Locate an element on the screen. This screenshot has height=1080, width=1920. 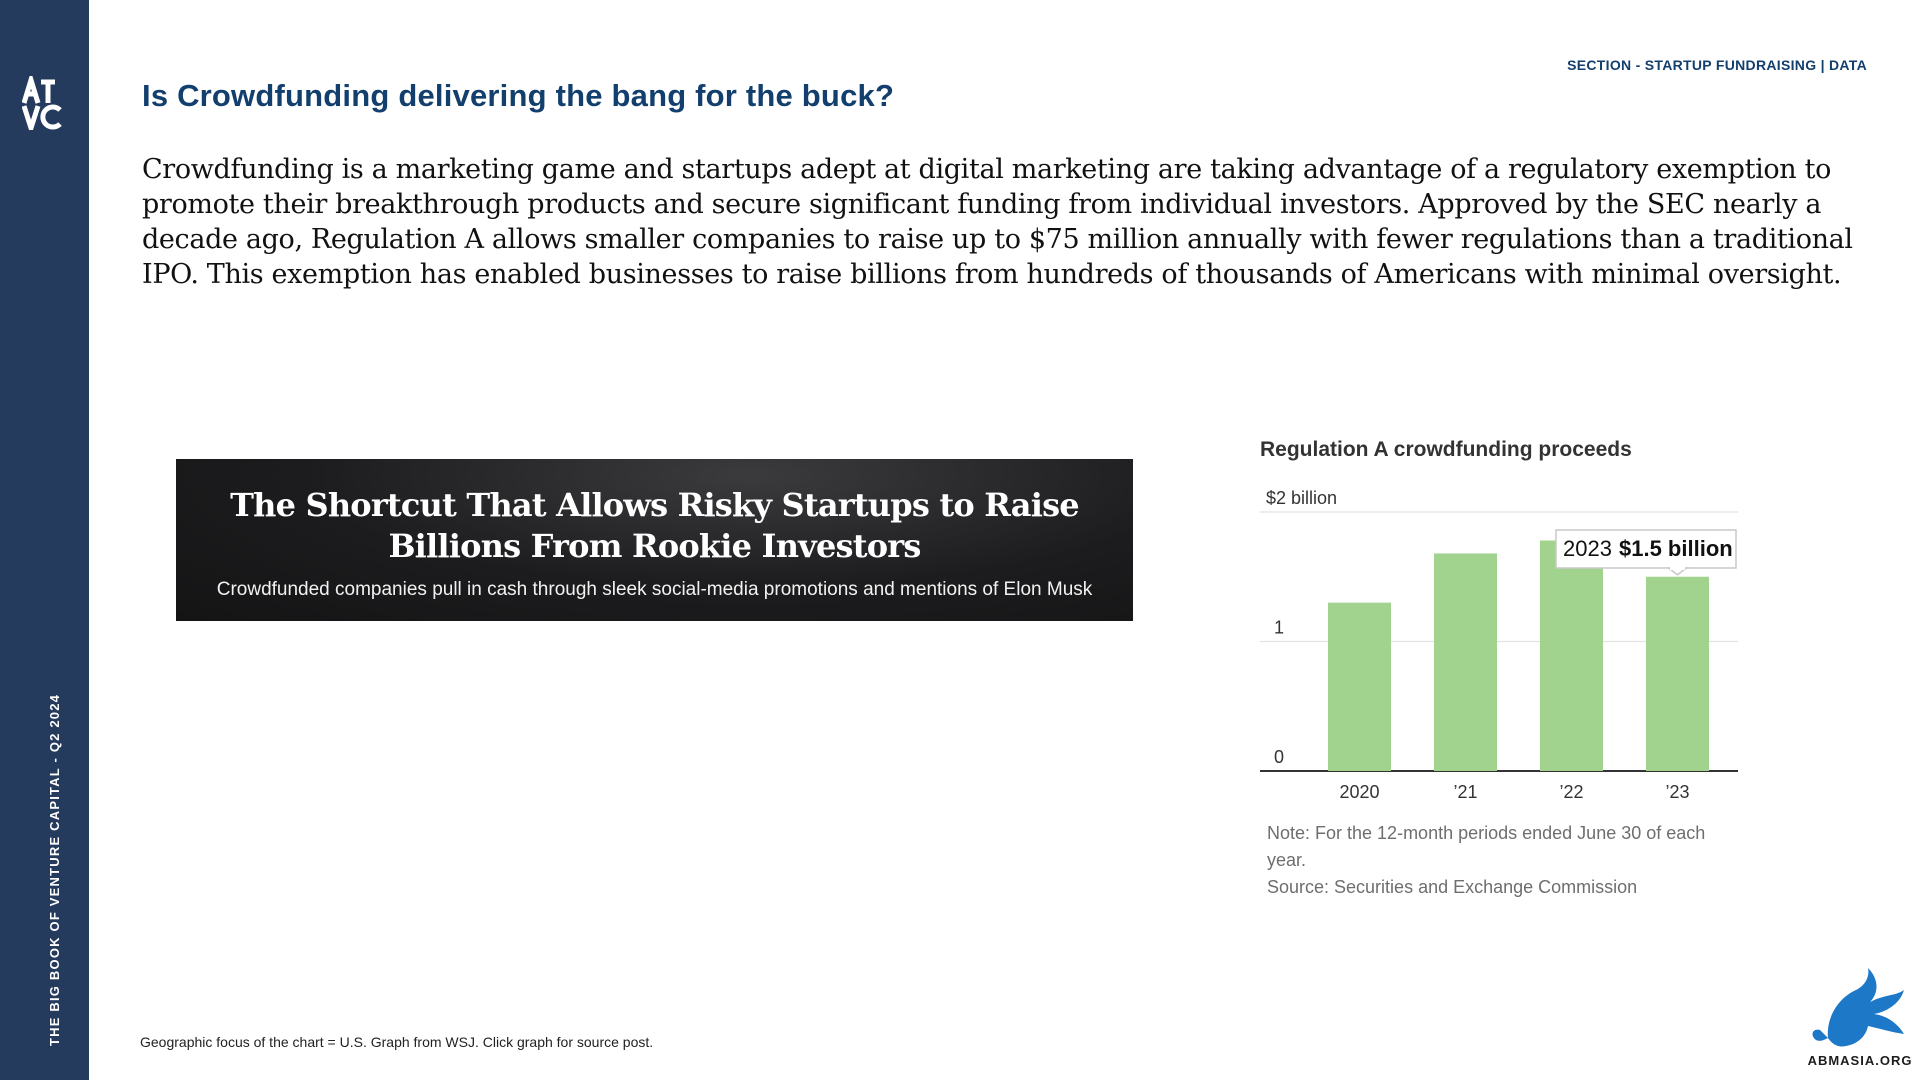
abmasia-bird-logo: ABMASIA.ORG is located at coordinates (1860, 1018).